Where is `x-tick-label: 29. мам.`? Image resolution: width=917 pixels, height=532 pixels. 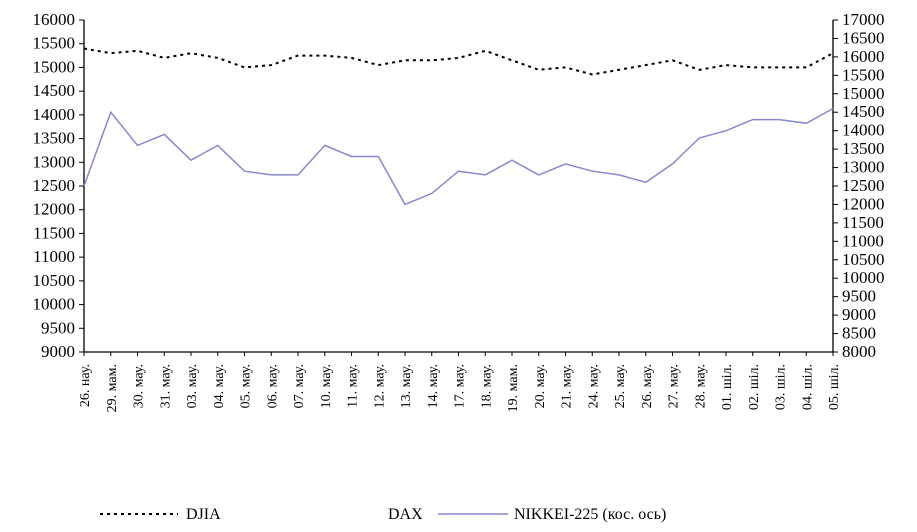 x-tick-label: 29. мам. is located at coordinates (112, 388).